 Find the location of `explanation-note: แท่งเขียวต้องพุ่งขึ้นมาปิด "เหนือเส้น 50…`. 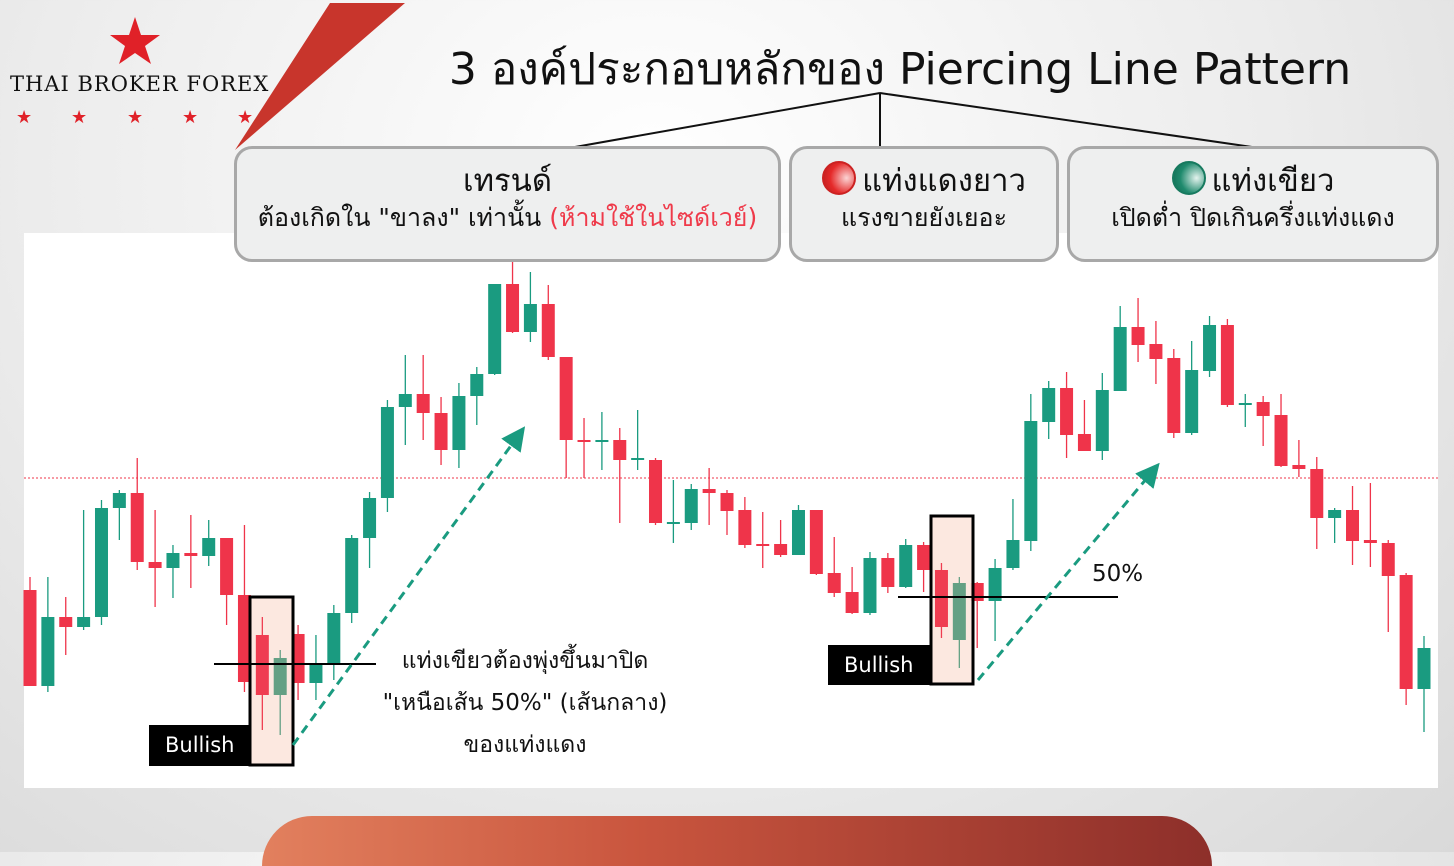

explanation-note: แท่งเขียวต้องพุ่งขึ้นมาปิด "เหนือเส้น 50… is located at coordinates (525, 703).